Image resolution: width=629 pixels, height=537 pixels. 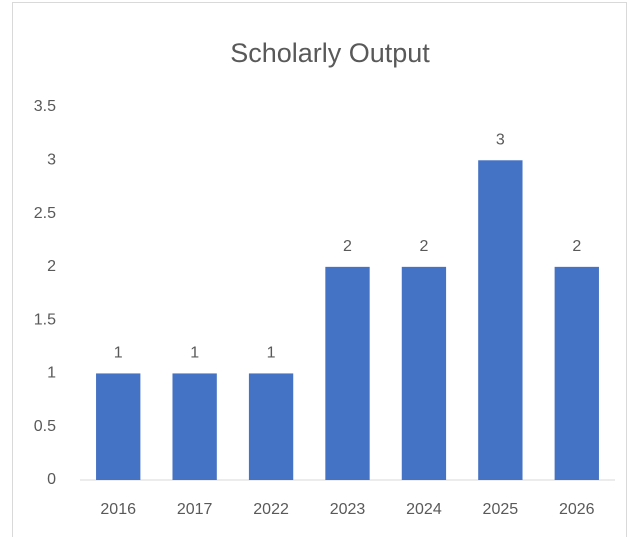 What do you see at coordinates (51, 479) in the screenshot?
I see `y-tick-label: 0` at bounding box center [51, 479].